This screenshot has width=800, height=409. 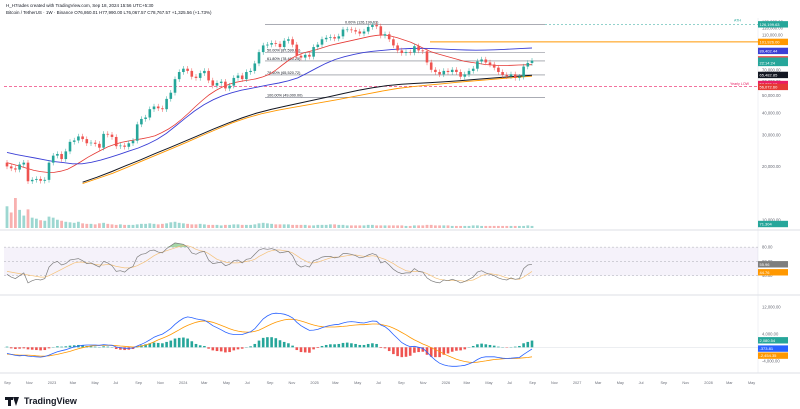 What do you see at coordinates (767, 348) in the screenshot?
I see `macd-value-badge: -373.81` at bounding box center [767, 348].